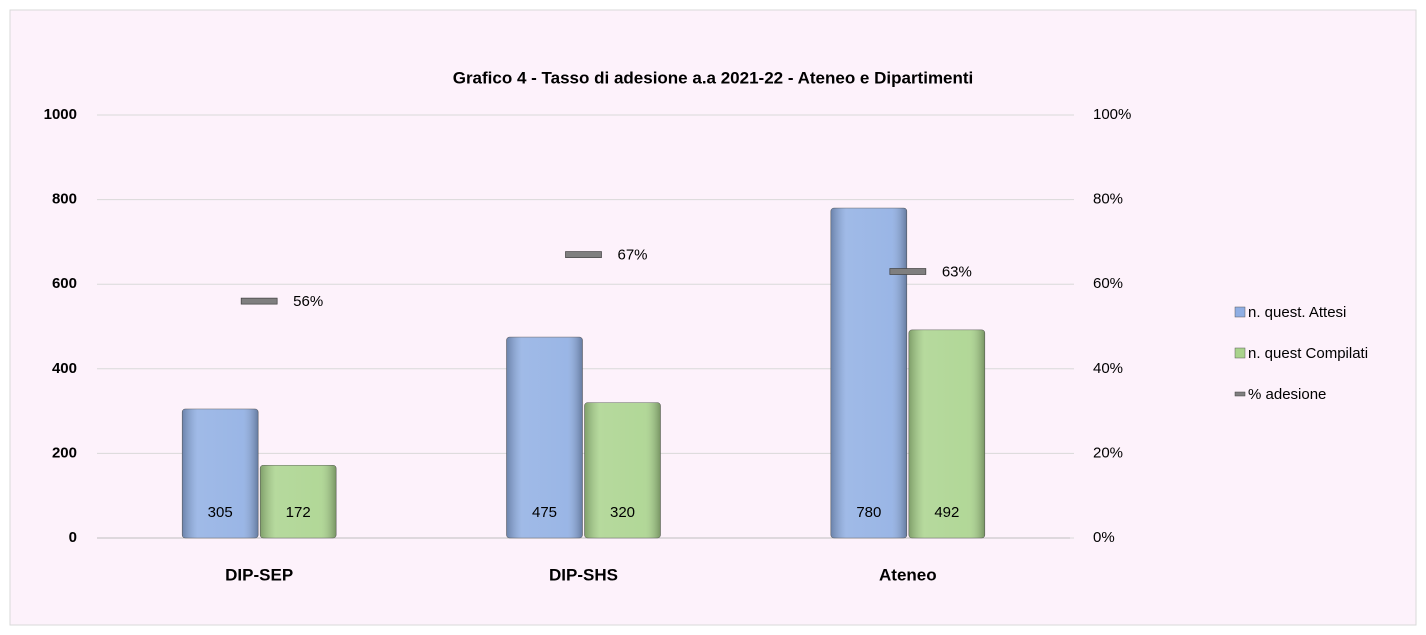 The height and width of the screenshot is (635, 1426). What do you see at coordinates (633, 255) in the screenshot?
I see `data-label: 67%` at bounding box center [633, 255].